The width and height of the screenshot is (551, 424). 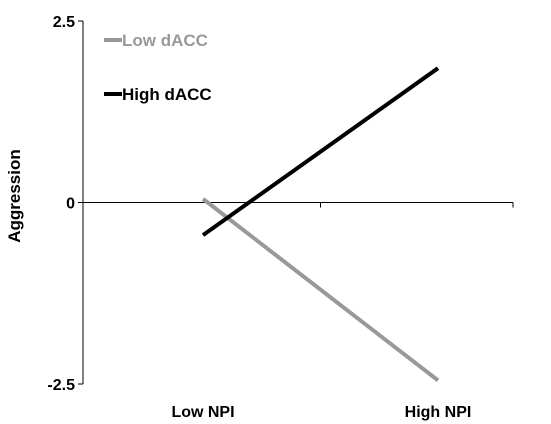 What do you see at coordinates (165, 40) in the screenshot?
I see `legend-label: Low dACC` at bounding box center [165, 40].